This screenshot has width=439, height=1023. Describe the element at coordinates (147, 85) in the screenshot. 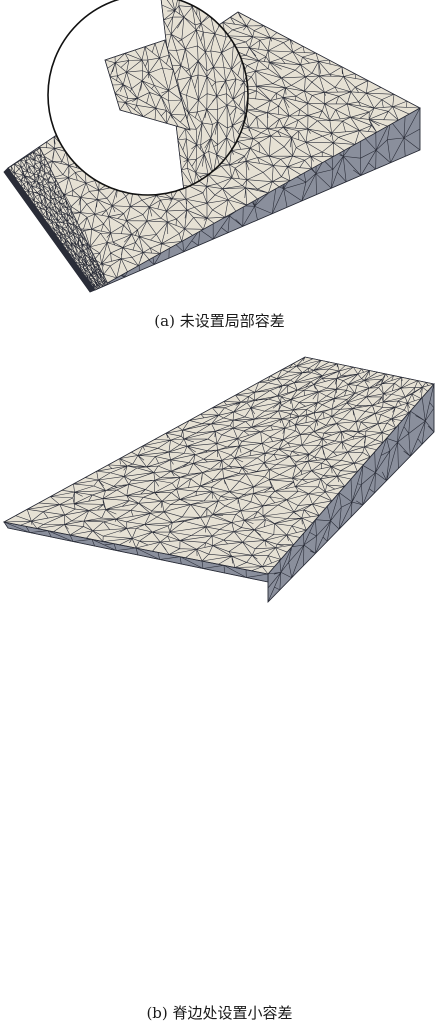

I see `inset-mesh-2-mesh-lines` at that location.